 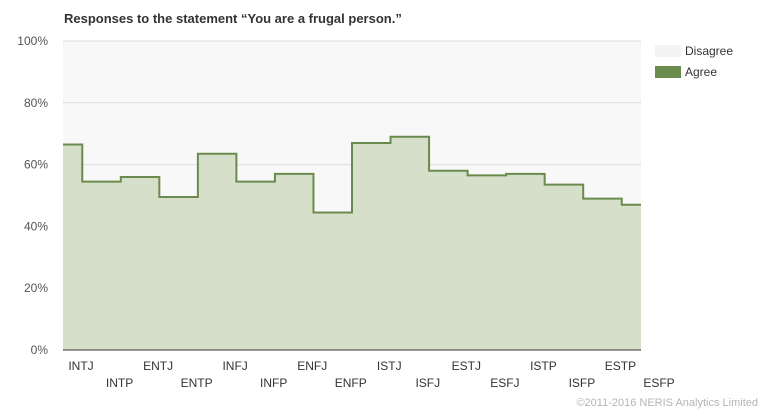 I want to click on x-tick-label: INFP, so click(x=273, y=383).